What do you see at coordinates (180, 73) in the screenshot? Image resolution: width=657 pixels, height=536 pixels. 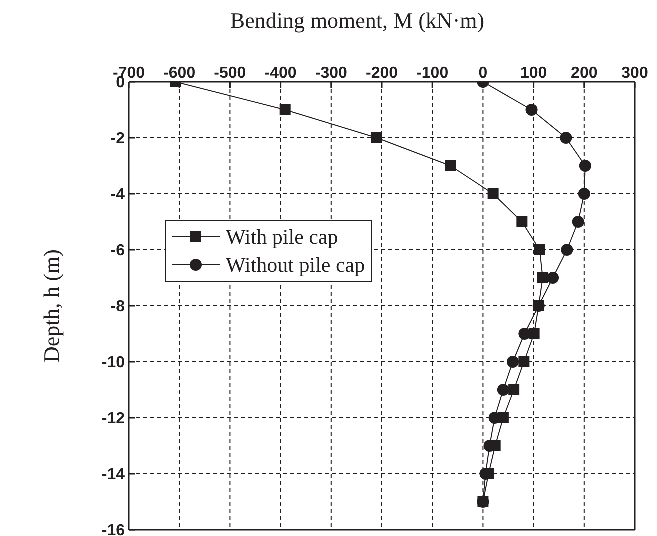 I see `x-tick-label: -600` at bounding box center [180, 73].